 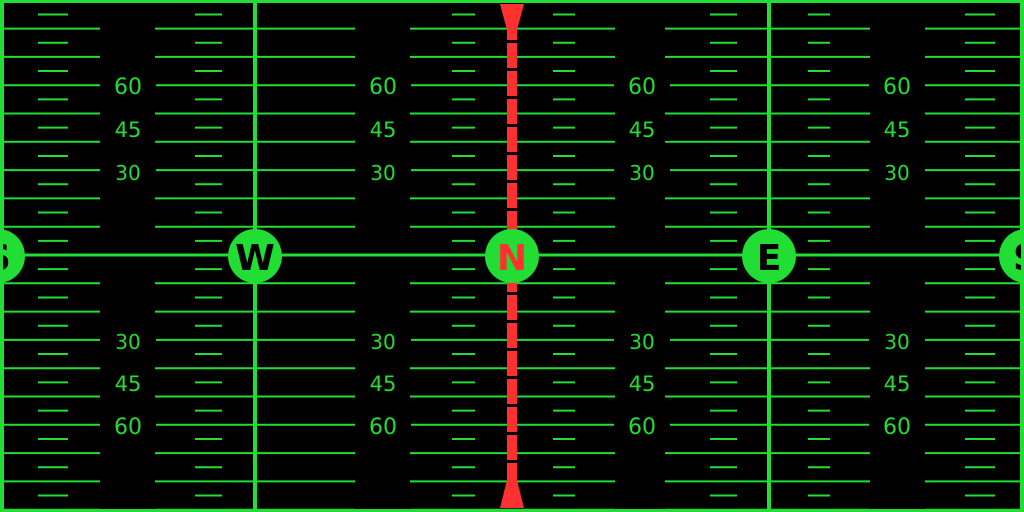 I want to click on cardinal-n-marker: N, so click(x=512, y=256).